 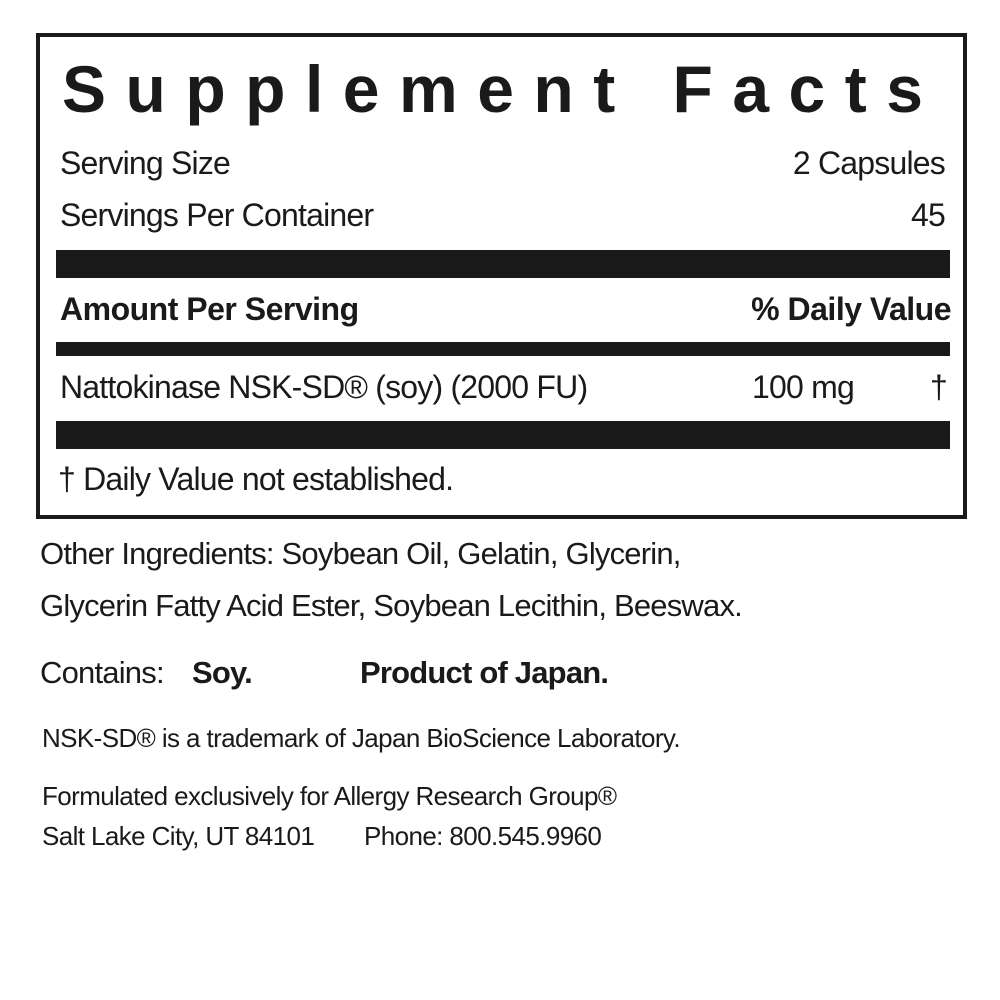 I want to click on servings-per-container-label: Servings Per Container, so click(x=217, y=215).